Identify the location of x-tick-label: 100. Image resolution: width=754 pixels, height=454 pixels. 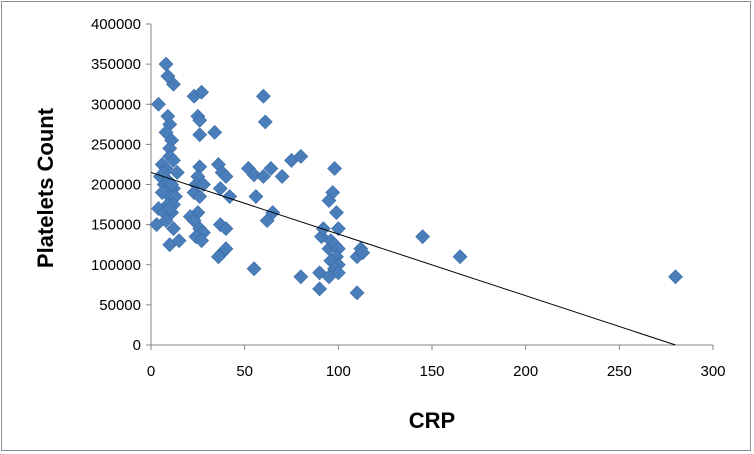
(338, 371).